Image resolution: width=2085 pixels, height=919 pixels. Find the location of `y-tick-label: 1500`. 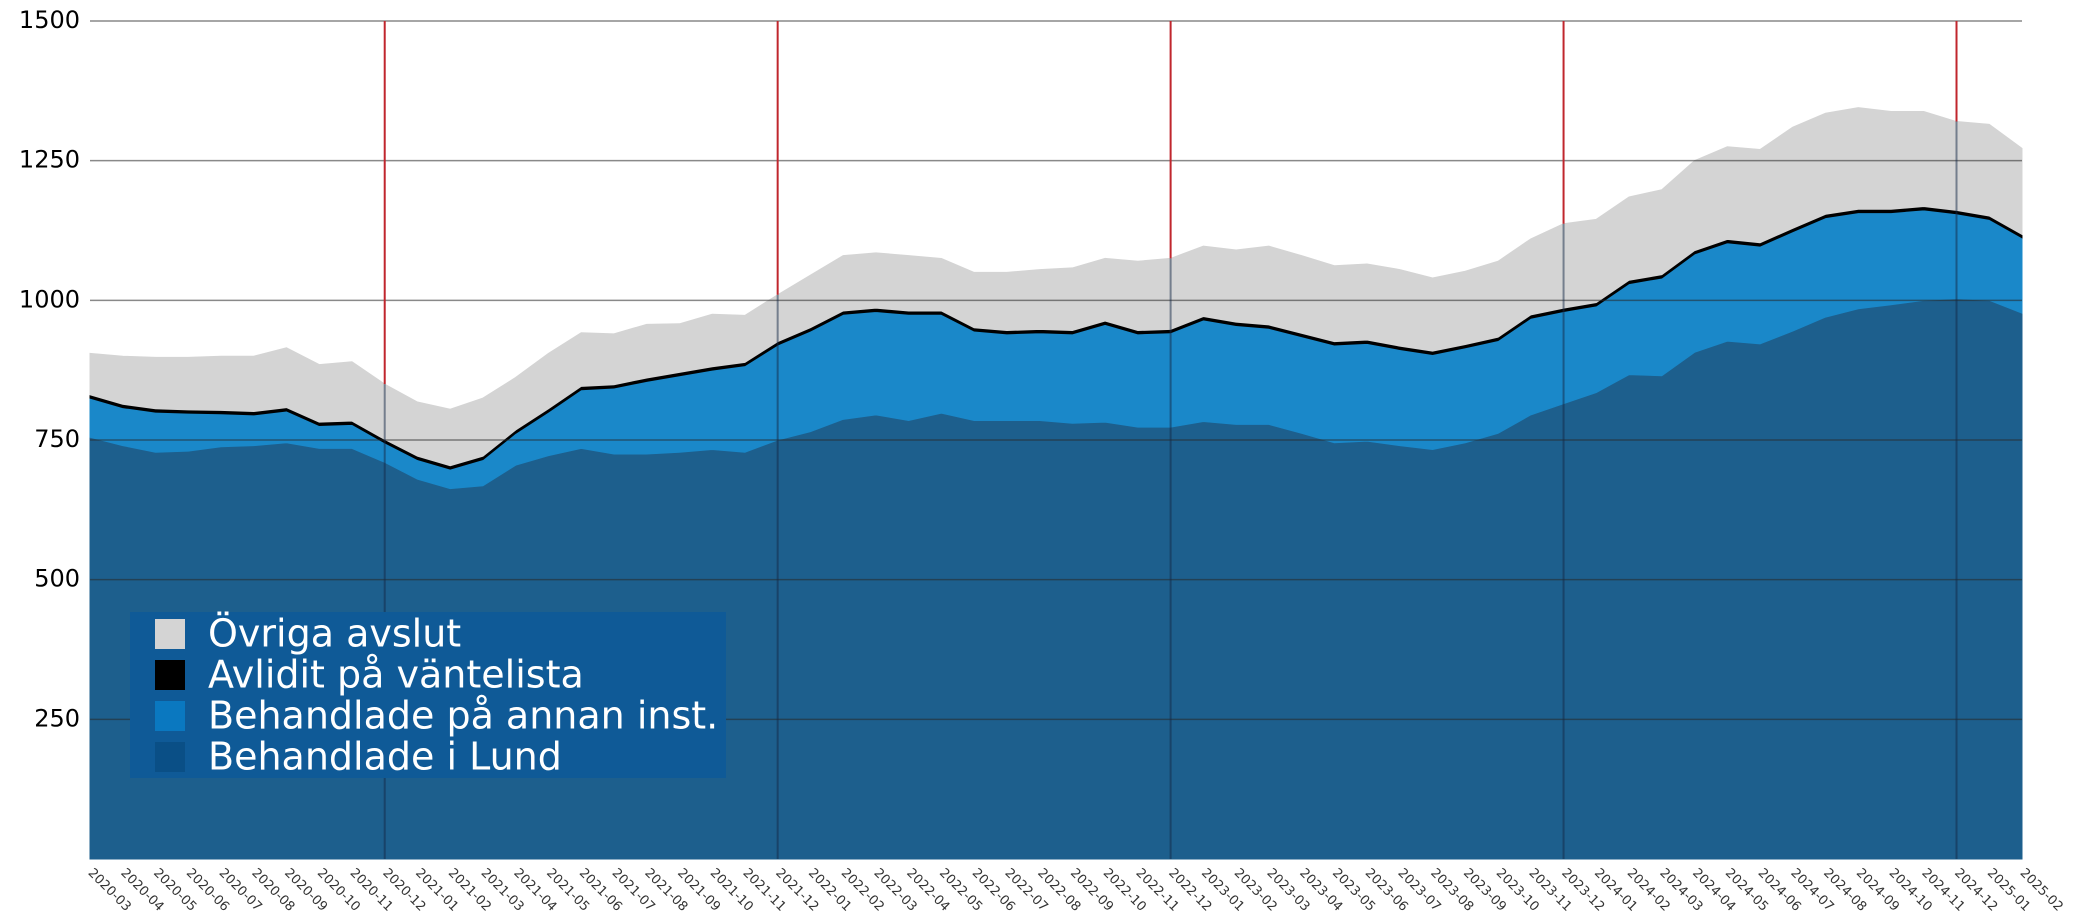

y-tick-label: 1500 is located at coordinates (49, 20).